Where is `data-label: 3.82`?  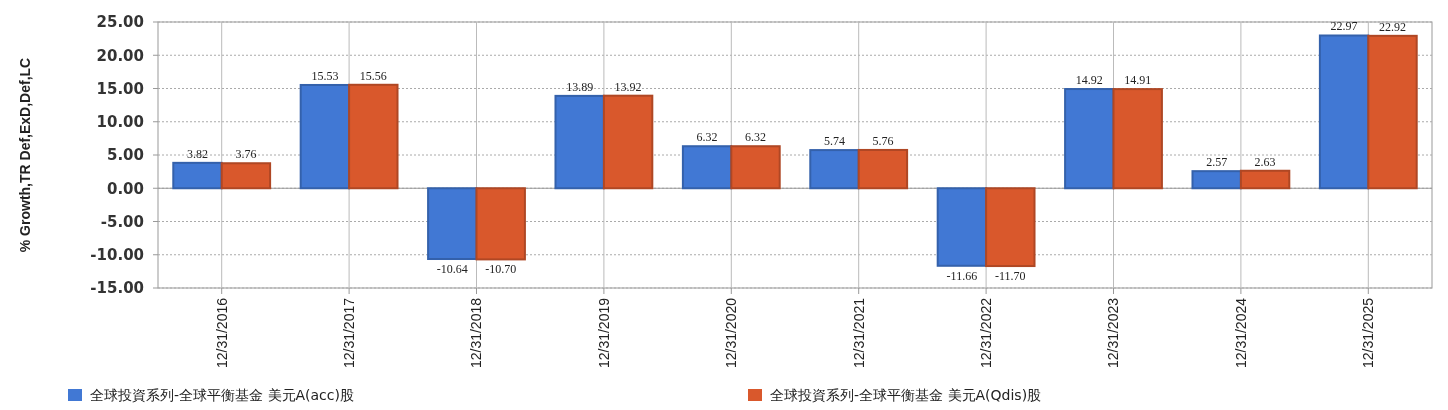 data-label: 3.82 is located at coordinates (197, 153).